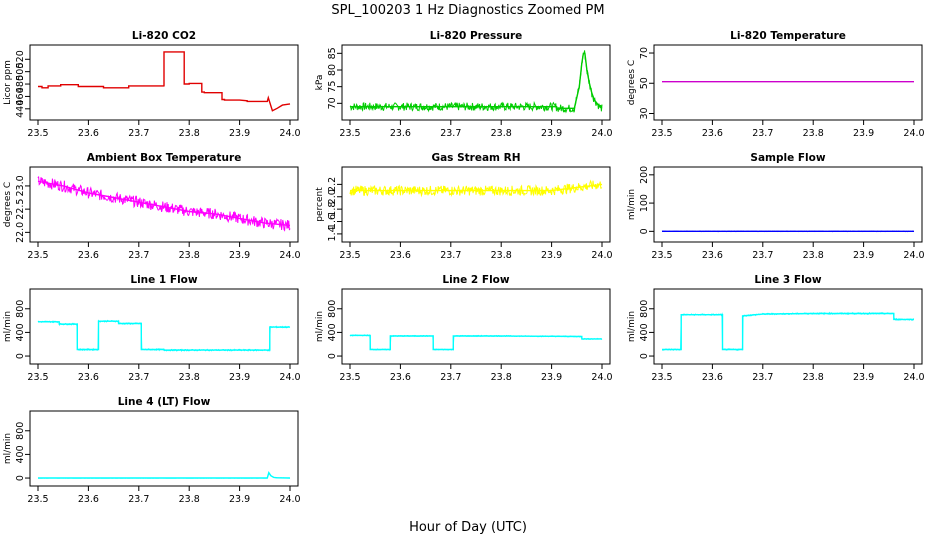 The width and height of the screenshot is (936, 540). I want to click on y-axis-label: percent, so click(320, 204).